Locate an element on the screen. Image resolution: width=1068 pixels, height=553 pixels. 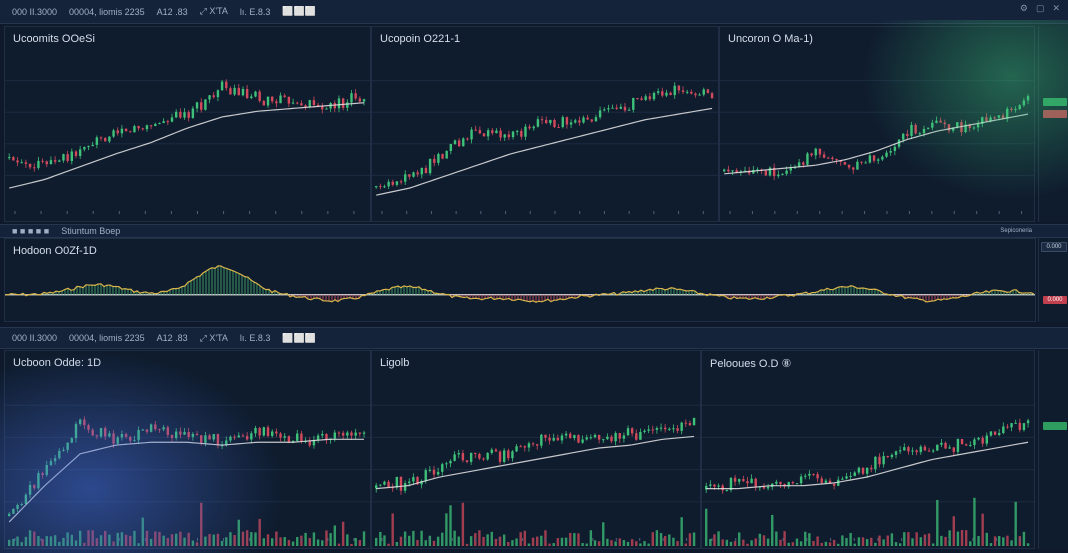
maximize-icon: ▢ is located at coordinates (1040, 8).